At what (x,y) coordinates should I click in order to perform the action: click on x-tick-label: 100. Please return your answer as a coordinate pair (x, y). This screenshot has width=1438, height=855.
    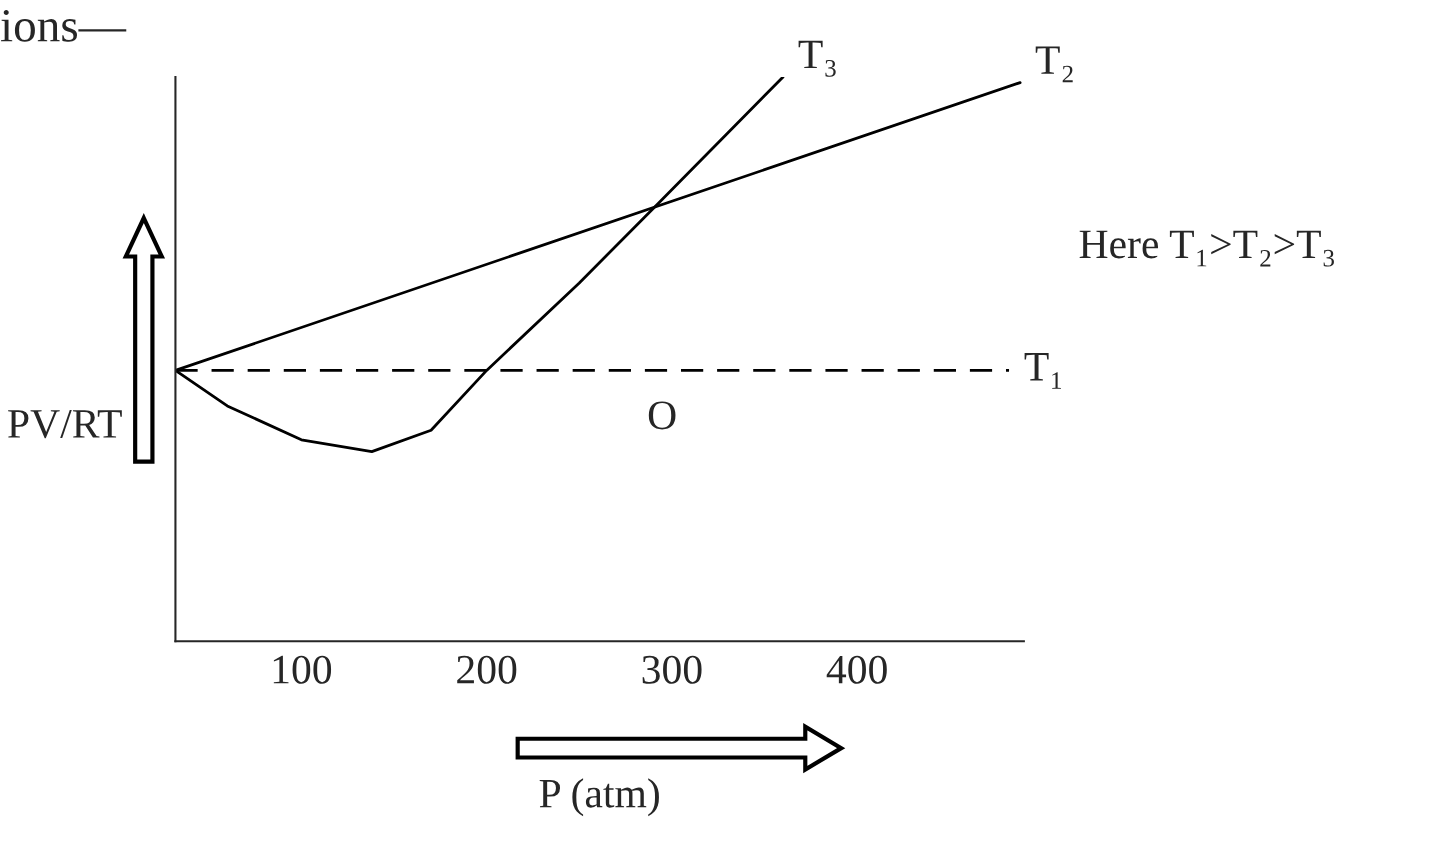
    Looking at the image, I should click on (302, 669).